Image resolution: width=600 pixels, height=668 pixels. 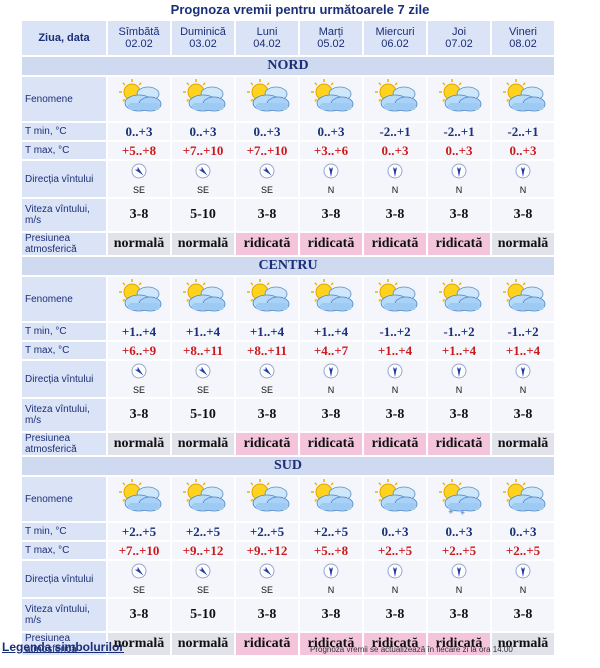 I want to click on tmax-value: +5..+8, so click(x=139, y=150).